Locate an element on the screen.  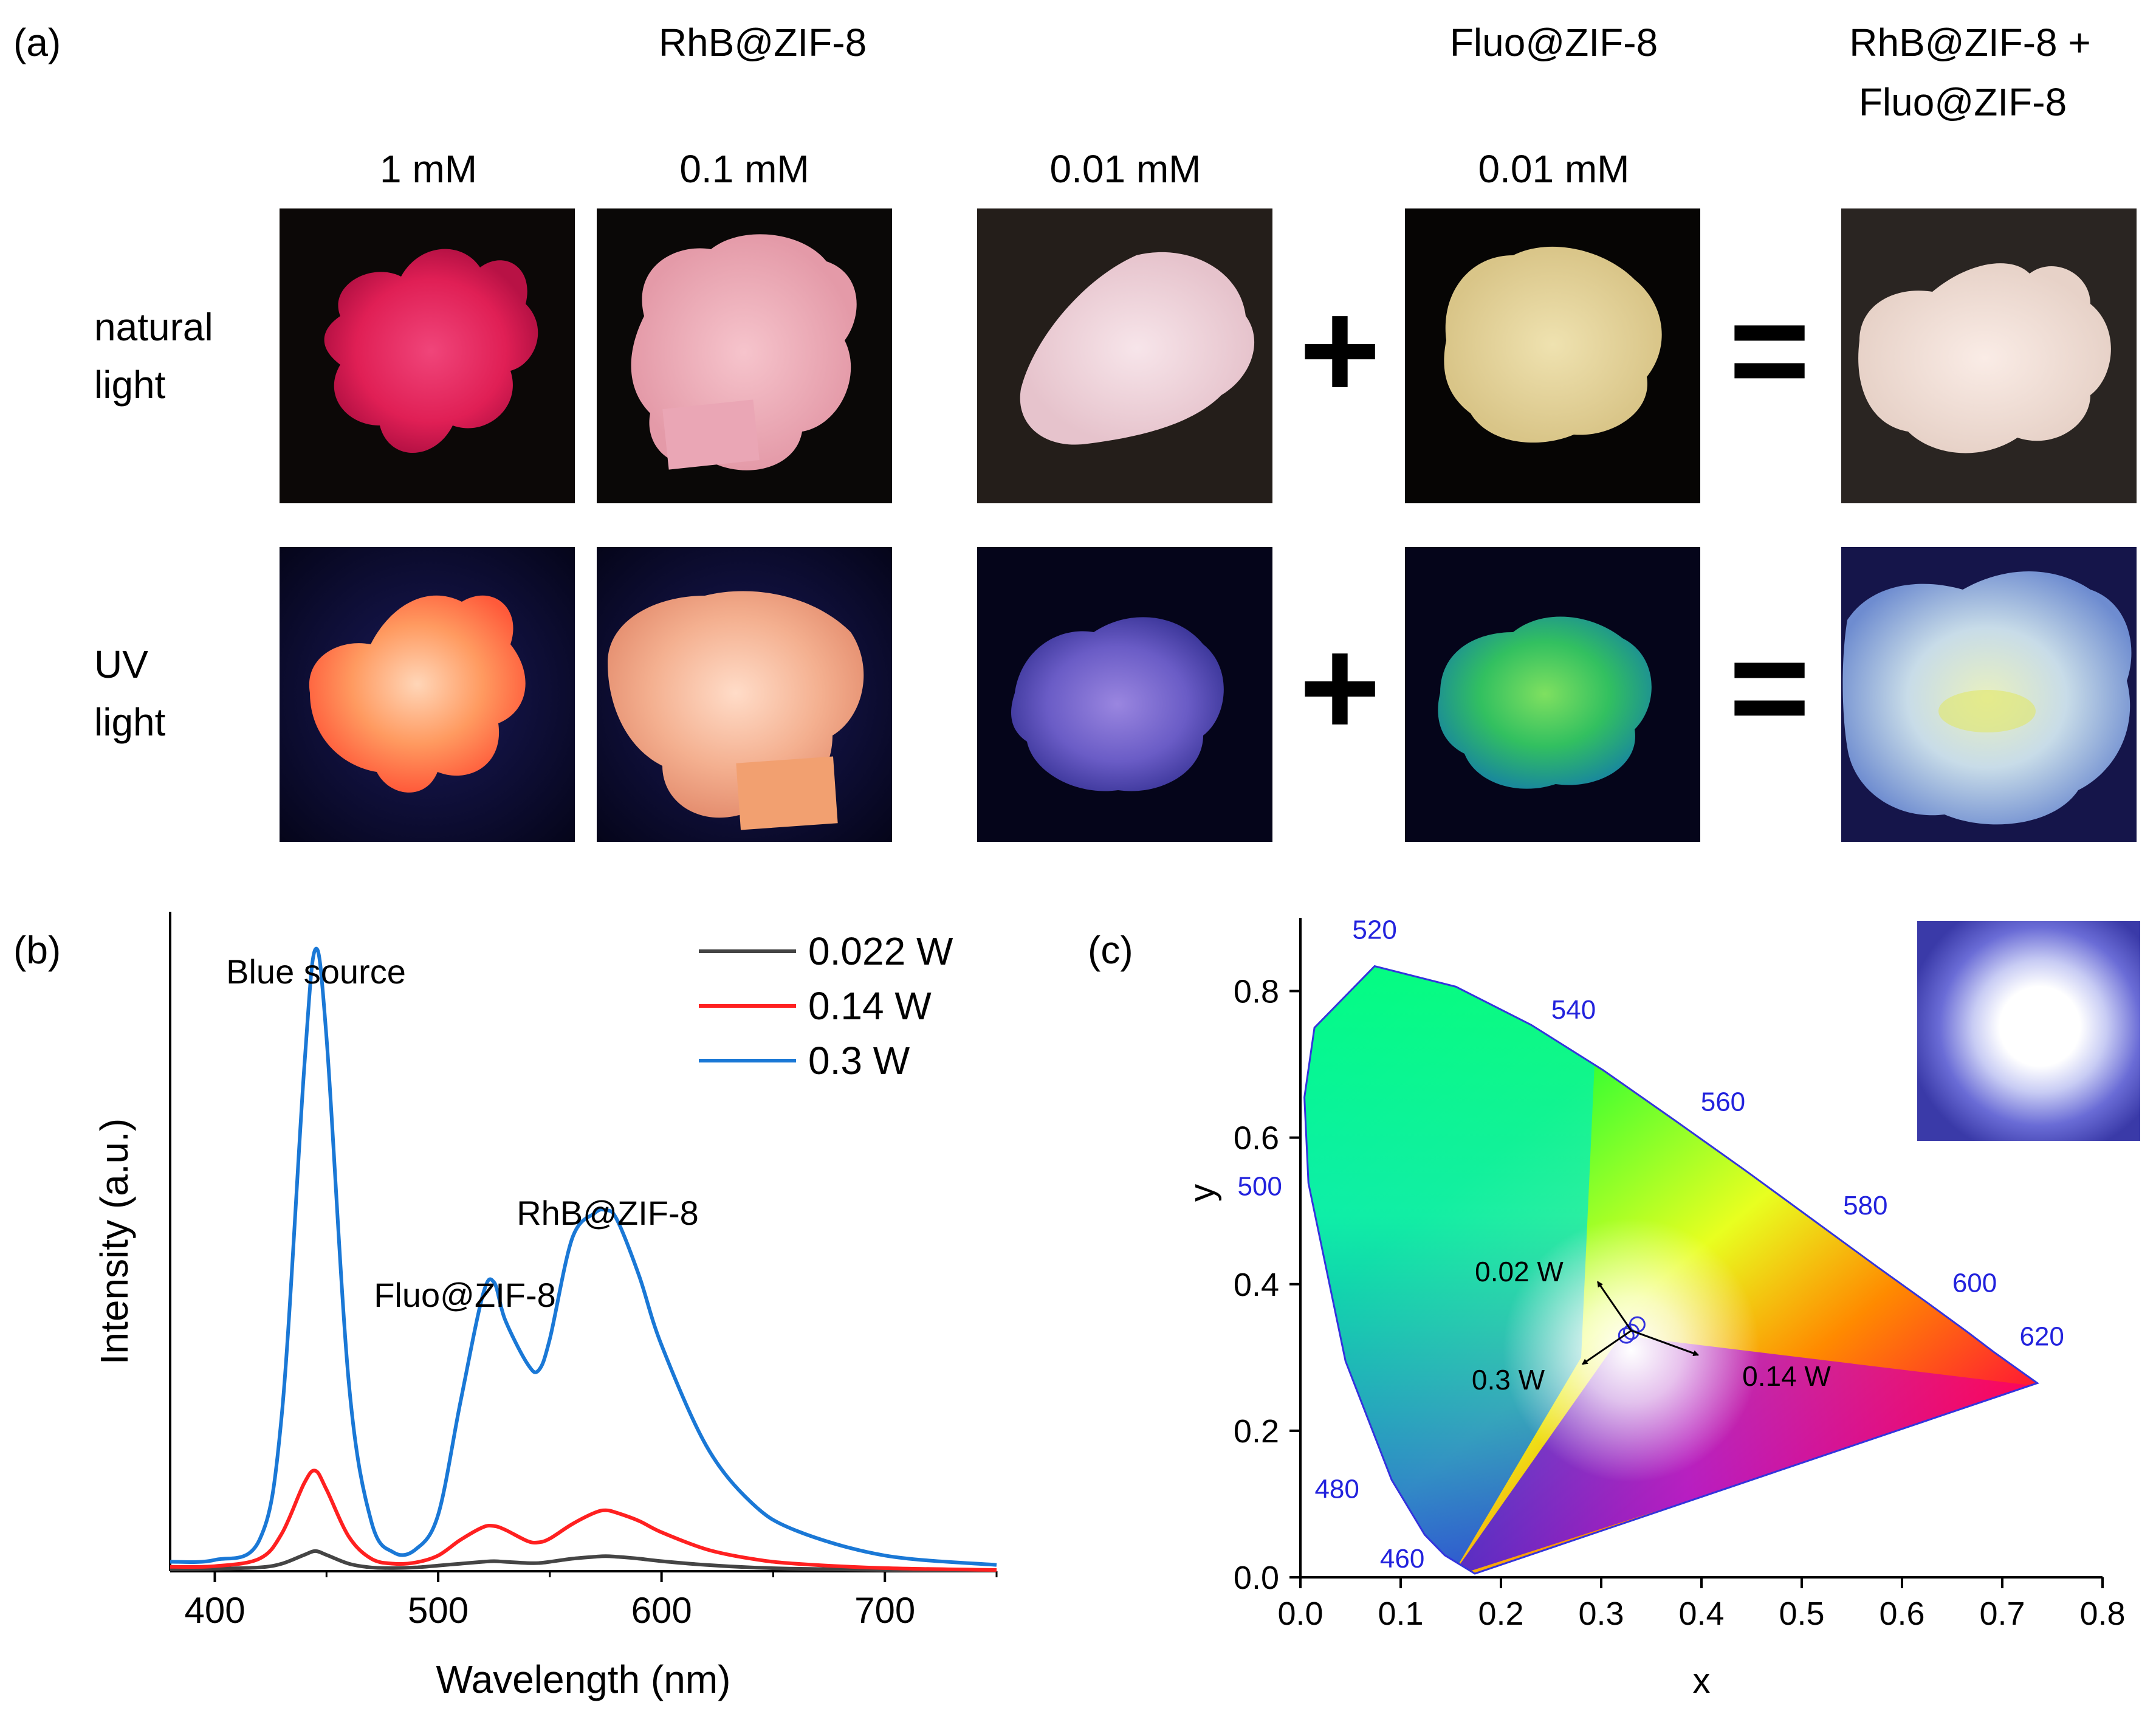
wavelength-label-600: 600 is located at coordinates (1974, 1283).